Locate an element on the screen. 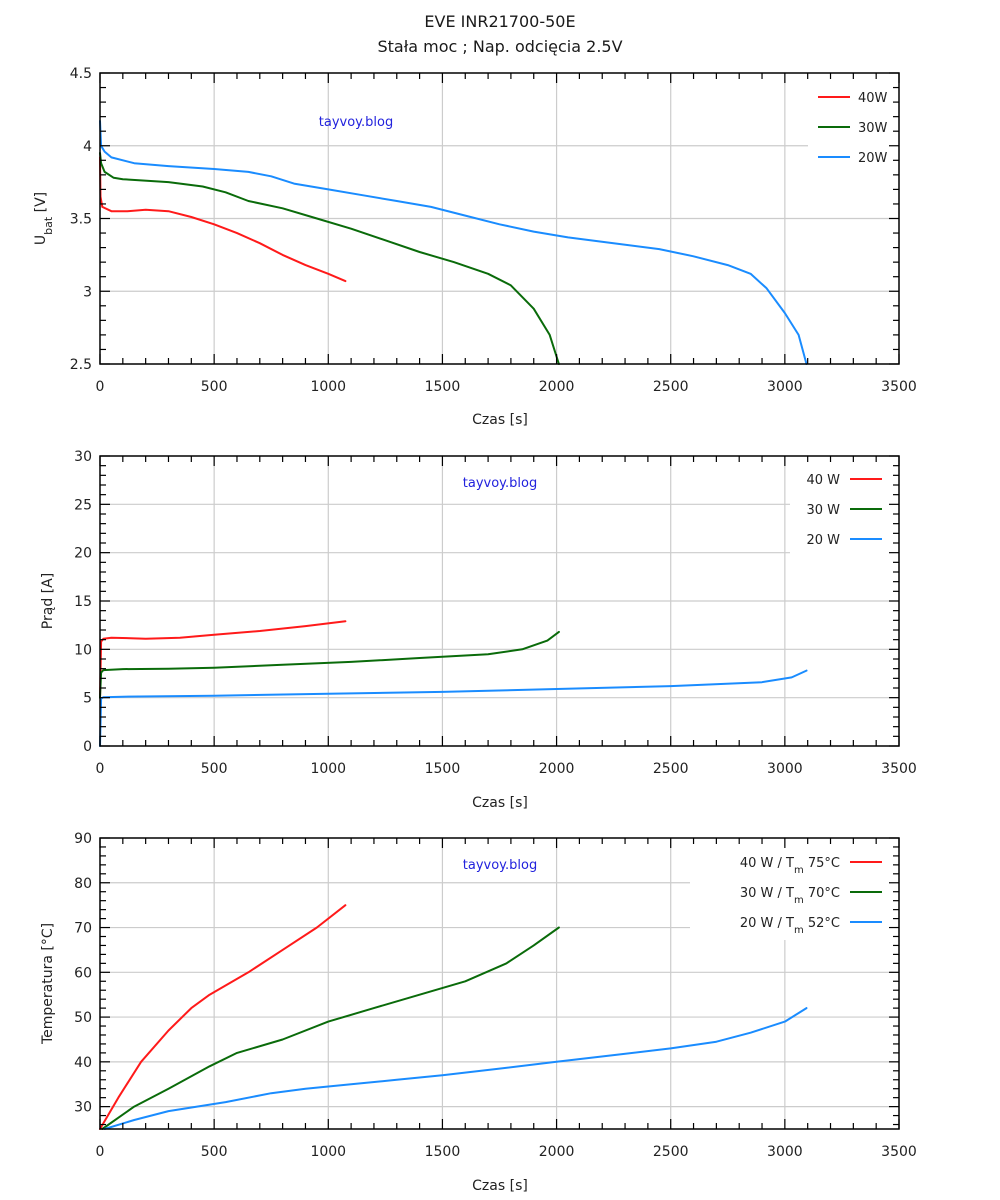 This screenshot has width=1000, height=1200. y-axis-label-subscript: bat is located at coordinates (48, 225).